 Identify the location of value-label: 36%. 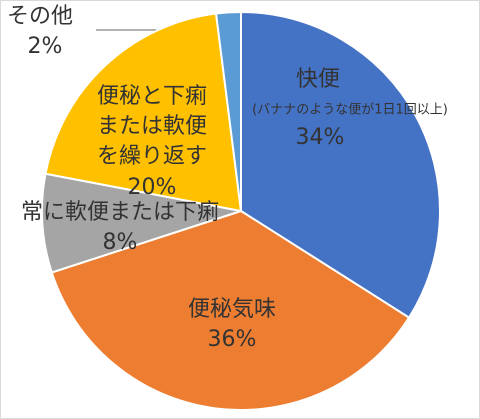
(232, 339).